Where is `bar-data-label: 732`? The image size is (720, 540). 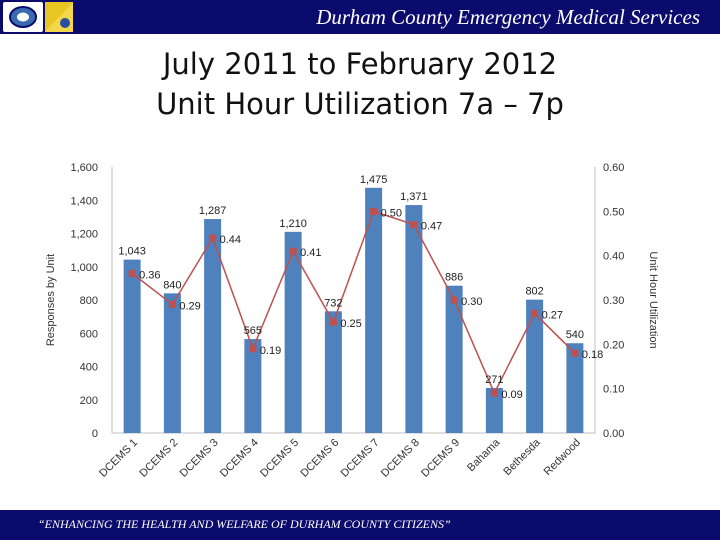 bar-data-label: 732 is located at coordinates (333, 303).